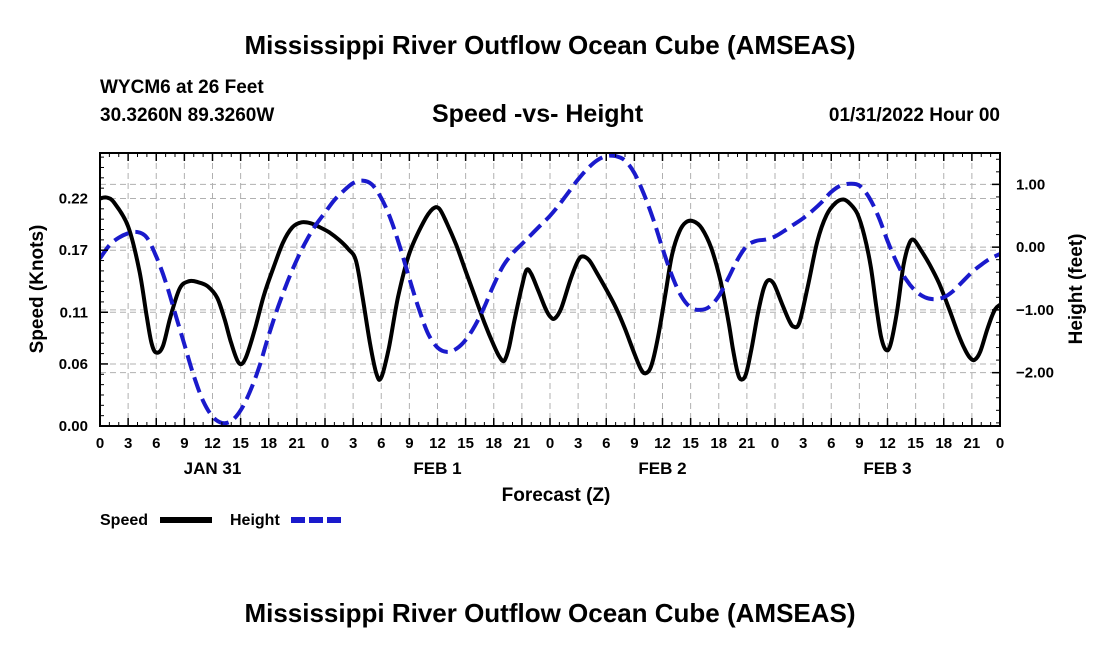 This screenshot has height=650, width=1100. Describe the element at coordinates (37, 289) in the screenshot. I see `y-axis-label: Speed (Knots)` at that location.